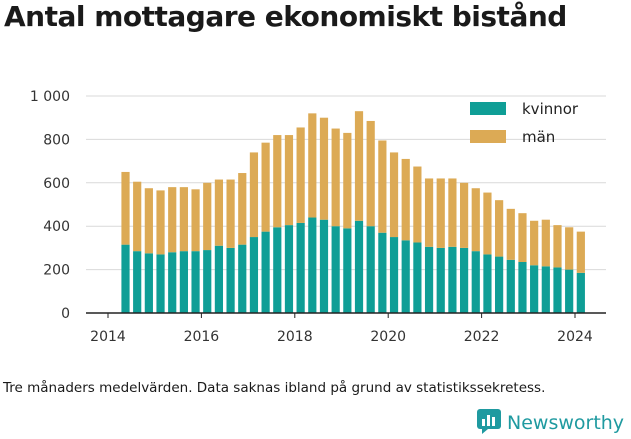 The width and height of the screenshot is (631, 439). Describe the element at coordinates (202, 337) in the screenshot. I see `x-tick-label: 2016` at that location.